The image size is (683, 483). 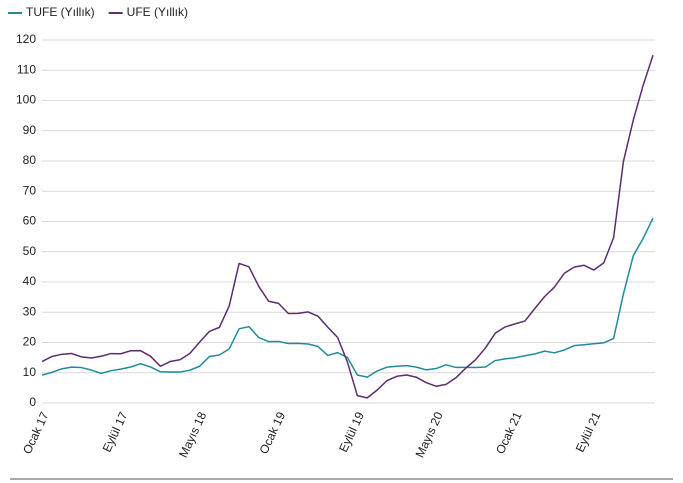 What do you see at coordinates (30, 221) in the screenshot?
I see `y-tick-label: 60` at bounding box center [30, 221].